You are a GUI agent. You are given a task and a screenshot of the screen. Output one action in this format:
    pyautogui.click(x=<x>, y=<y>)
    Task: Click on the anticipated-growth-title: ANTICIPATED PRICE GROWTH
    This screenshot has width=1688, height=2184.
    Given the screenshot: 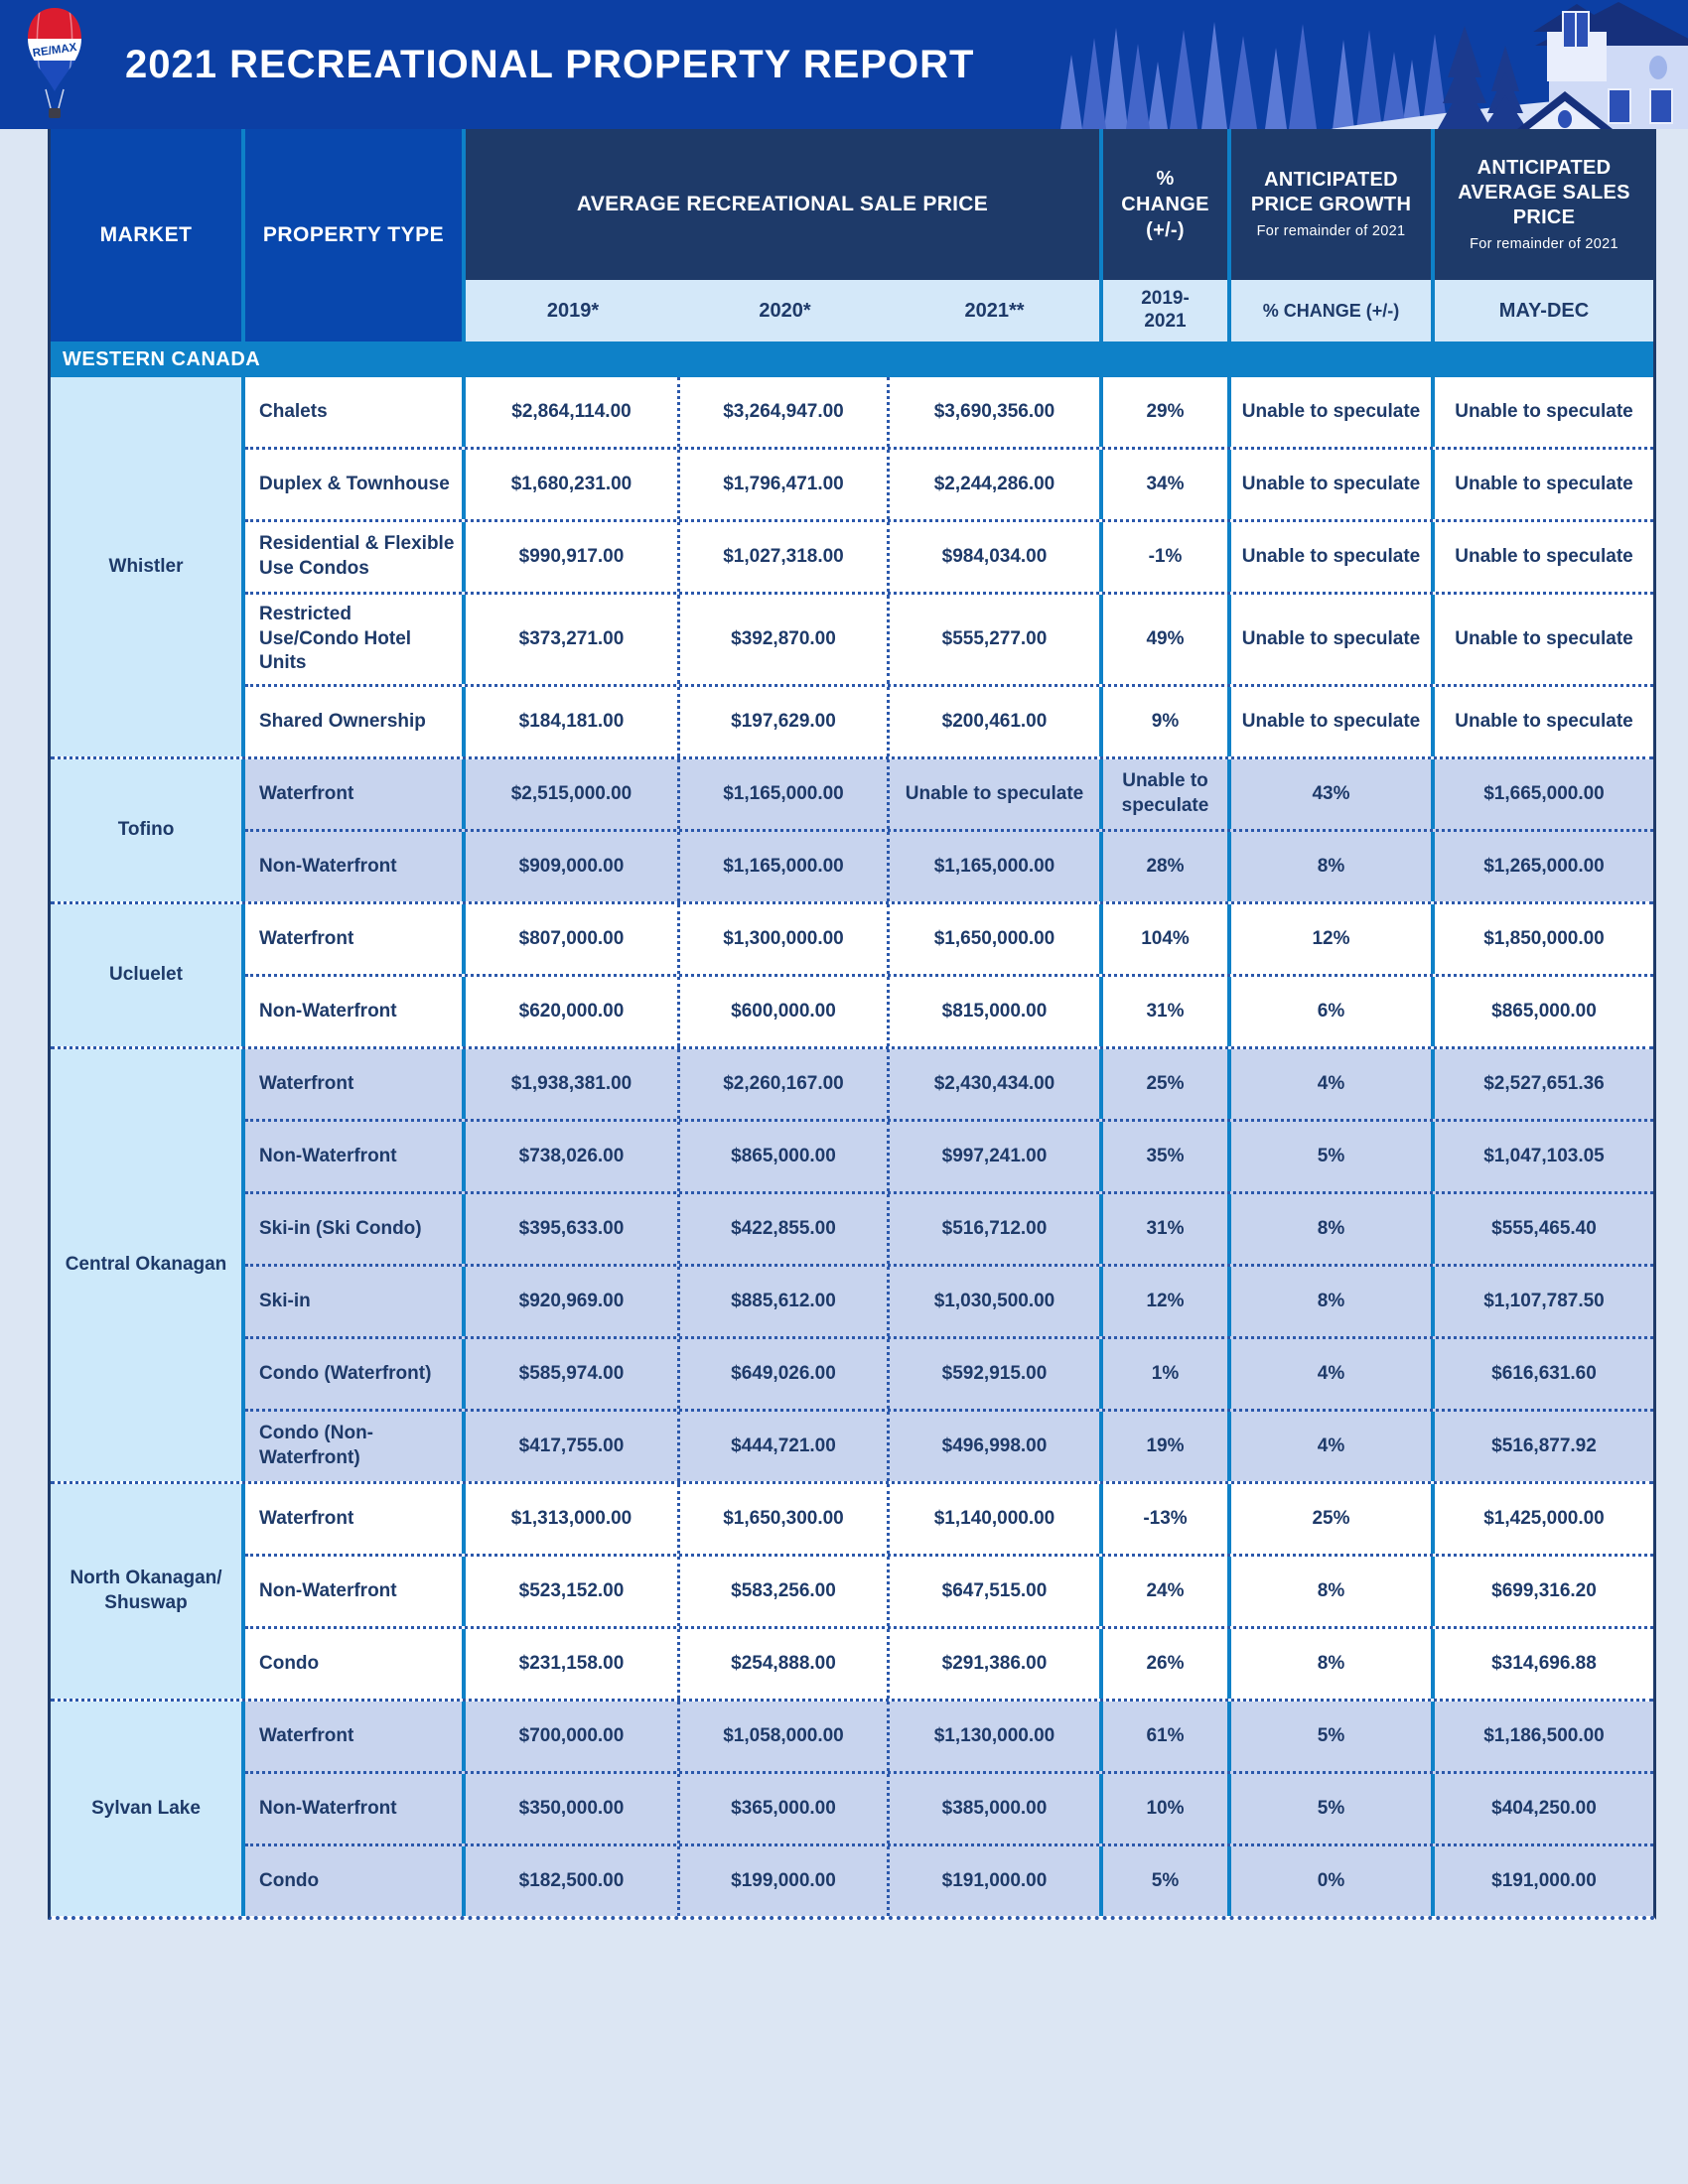 What is the action you would take?
    pyautogui.click(x=1331, y=192)
    